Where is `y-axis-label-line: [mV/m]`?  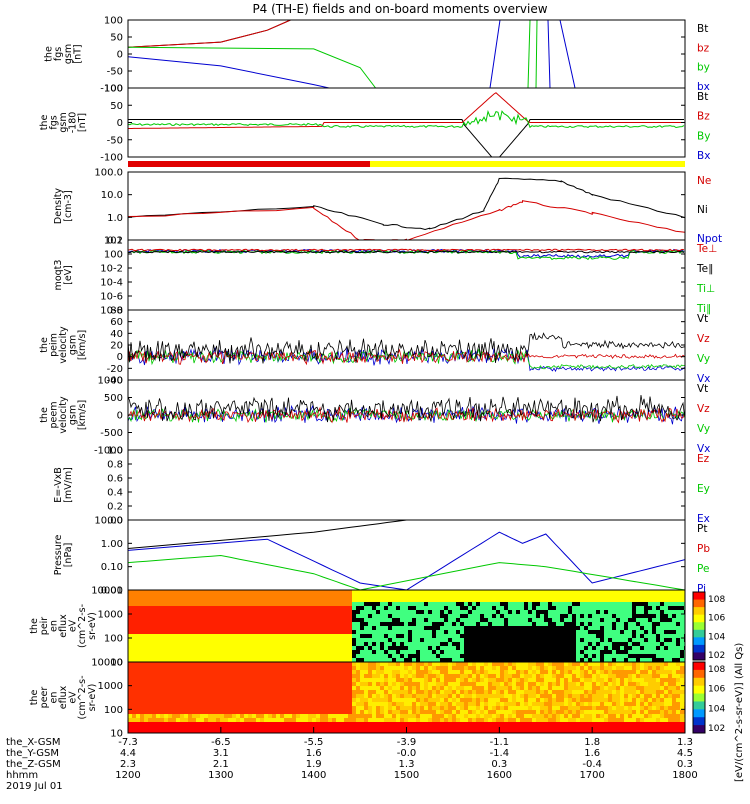
y-axis-label-line: [mV/m] is located at coordinates (68, 485).